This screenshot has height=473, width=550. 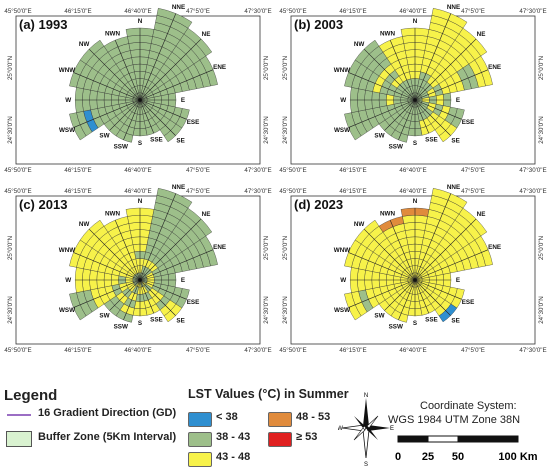 What do you see at coordinates (112, 214) in the screenshot?
I see `direction-label: NWN` at bounding box center [112, 214].